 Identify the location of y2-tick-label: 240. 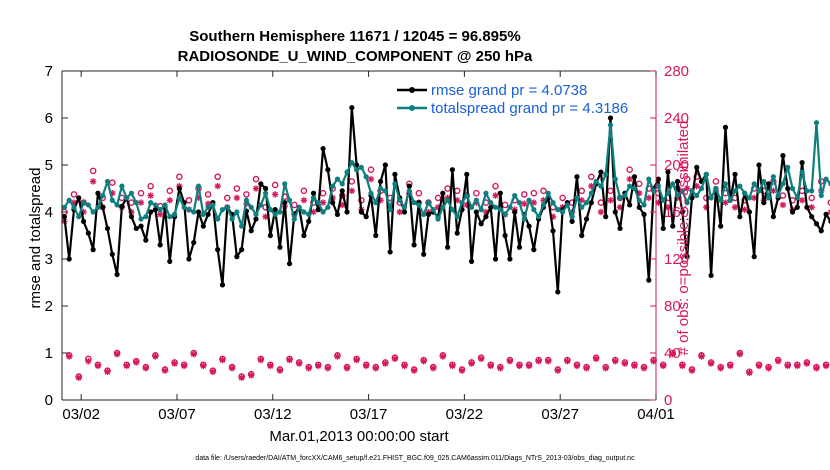
(676, 118).